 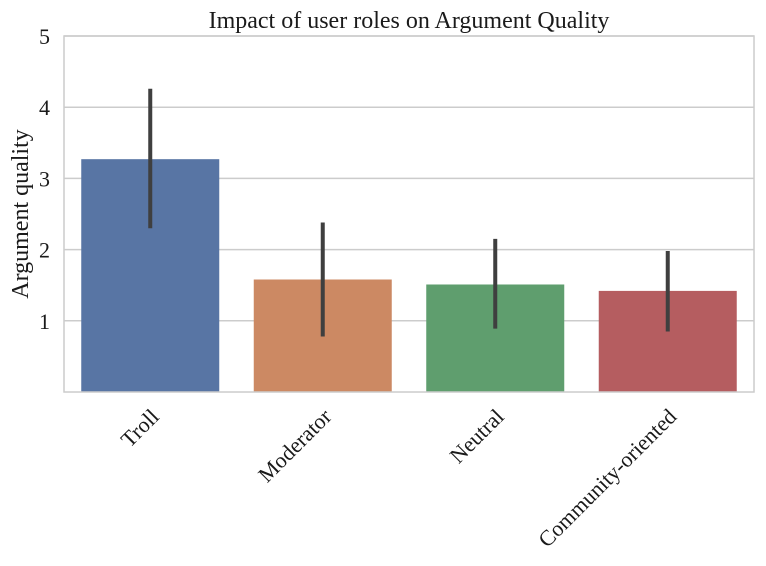 What do you see at coordinates (140, 428) in the screenshot?
I see `x-tick-label: Troll` at bounding box center [140, 428].